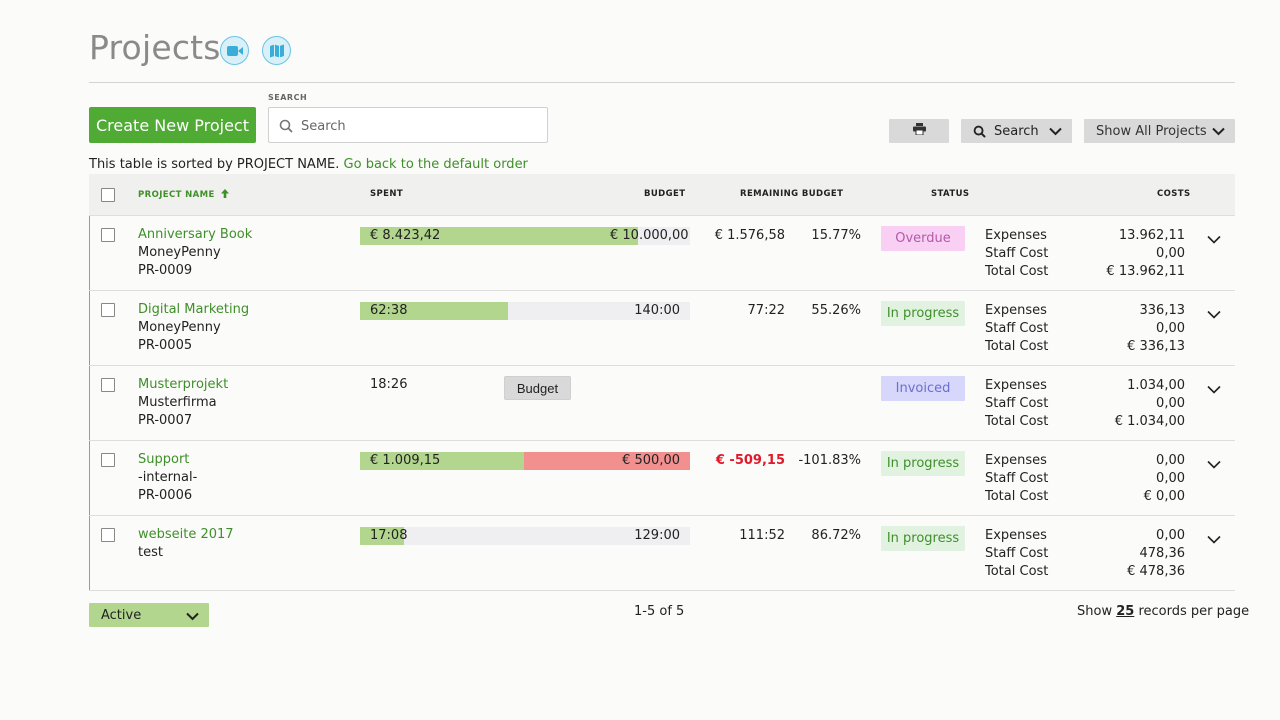  I want to click on create-new-project-button: Create New Project, so click(172, 125).